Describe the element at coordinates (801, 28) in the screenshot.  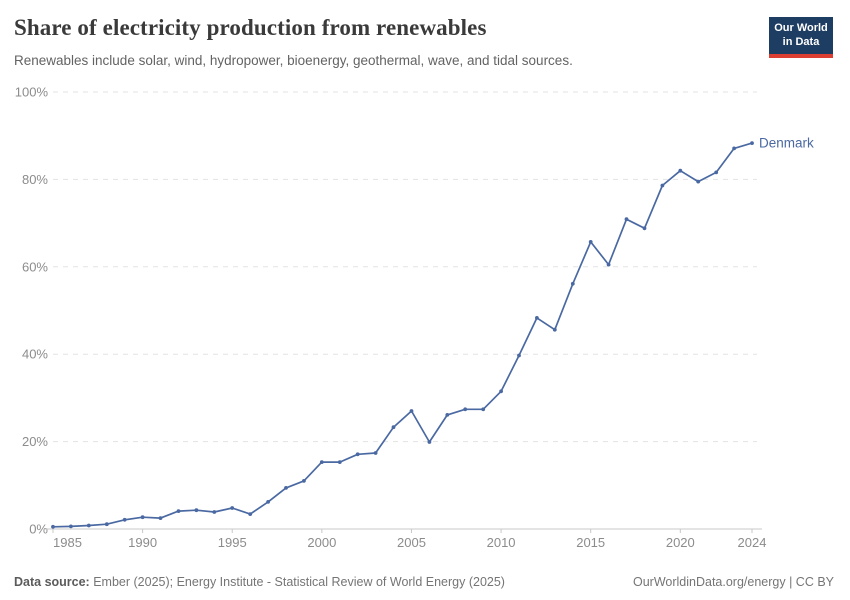
I see `logo-text-line1: Our World` at that location.